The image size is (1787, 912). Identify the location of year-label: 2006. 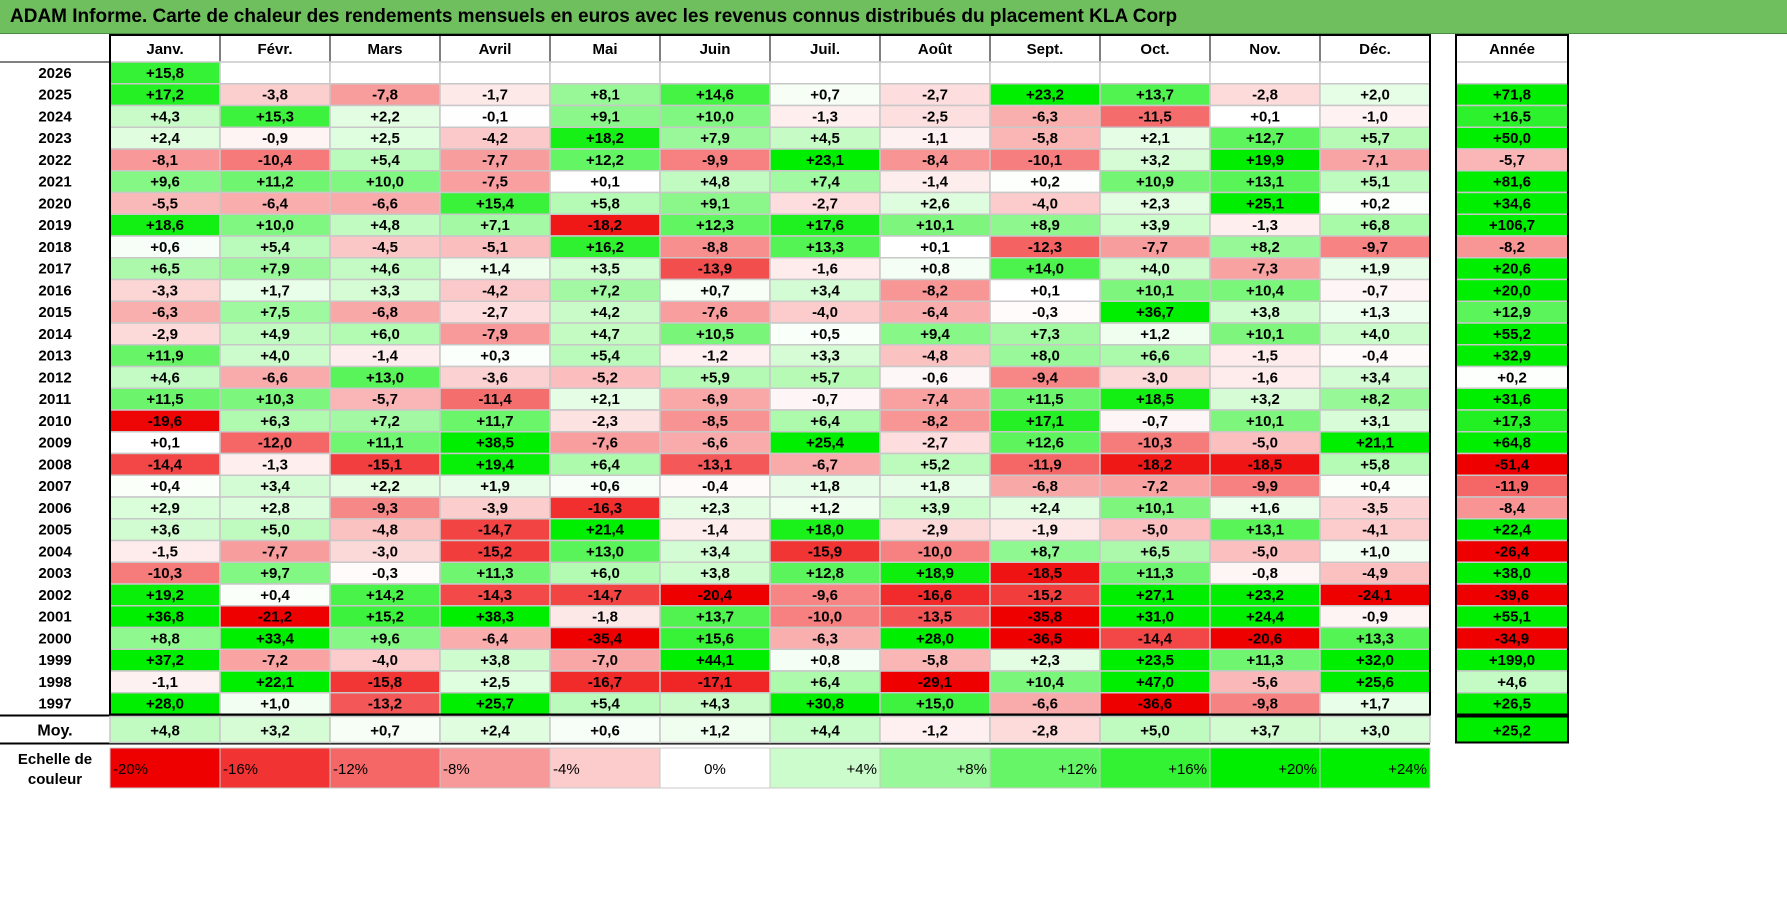
(54, 508).